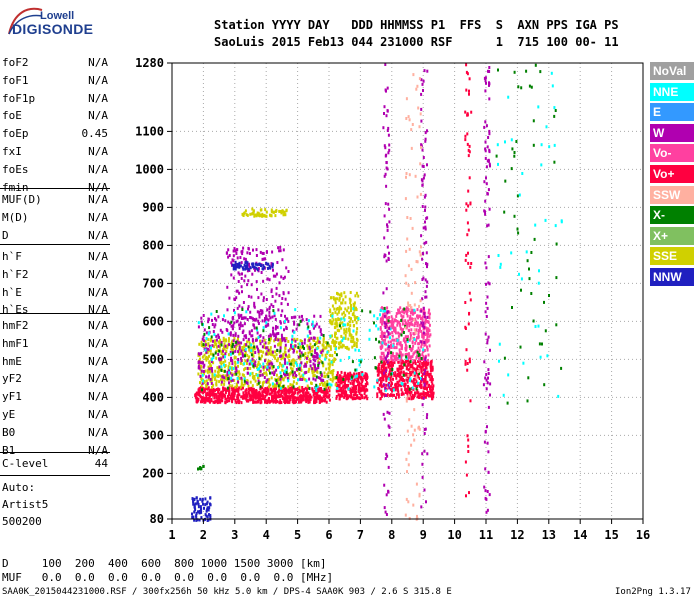 Image resolution: width=700 pixels, height=600 pixels. What do you see at coordinates (101, 463) in the screenshot?
I see `clevel-value: 44` at bounding box center [101, 463].